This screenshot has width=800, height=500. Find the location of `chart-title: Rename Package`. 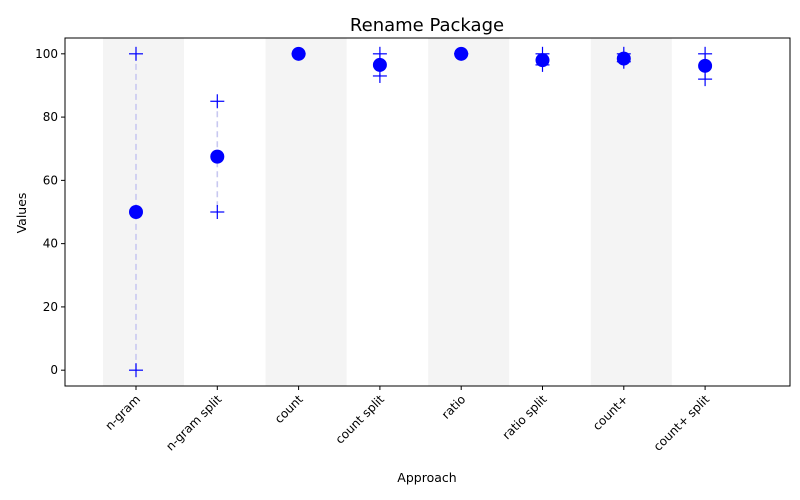

chart-title: Rename Package is located at coordinates (427, 25).